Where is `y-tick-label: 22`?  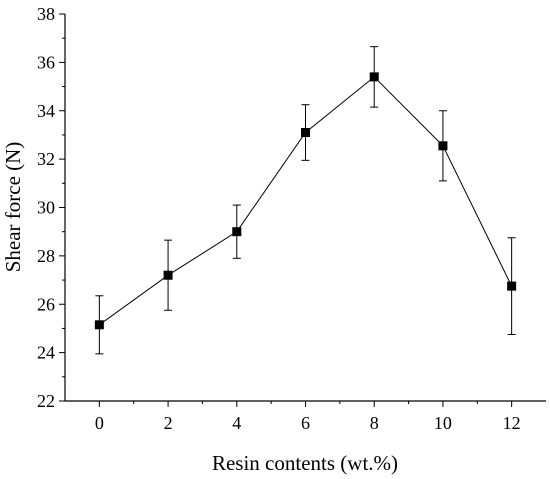 y-tick-label: 22 is located at coordinates (46, 401).